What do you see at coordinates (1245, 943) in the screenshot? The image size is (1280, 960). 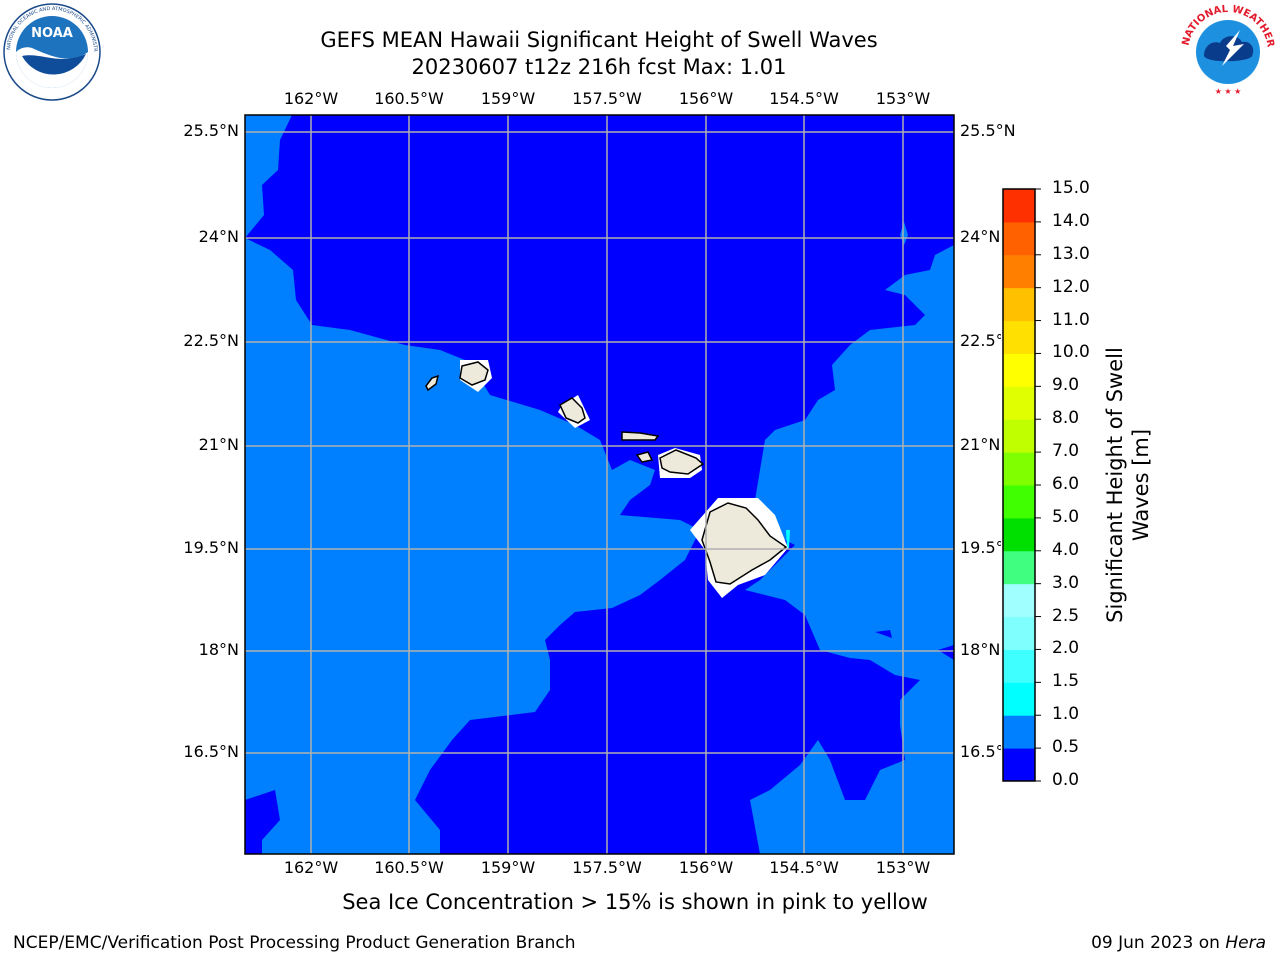 I see `footer-machine: Hera` at bounding box center [1245, 943].